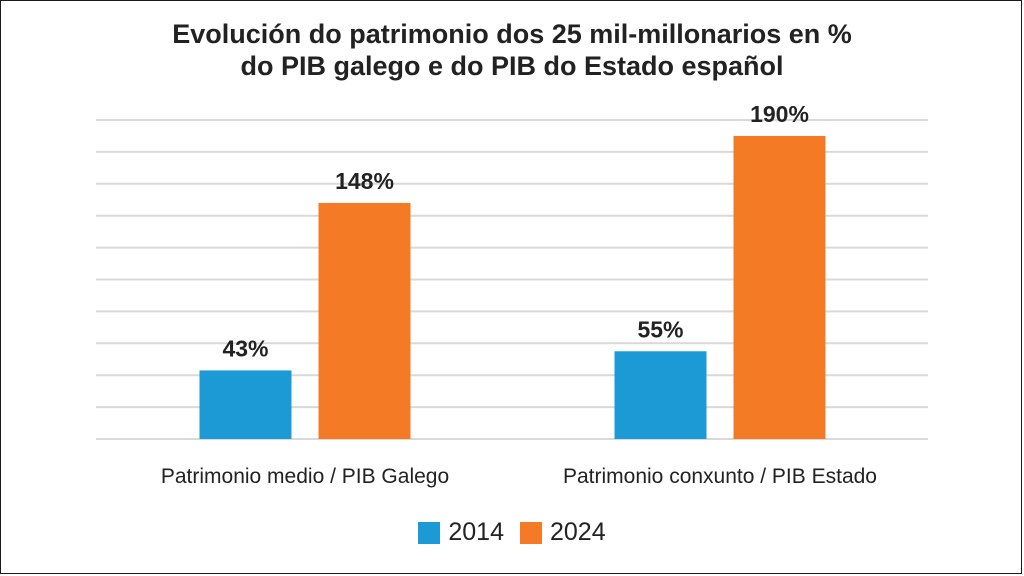 The width and height of the screenshot is (1024, 576). I want to click on data-label-2014-2: 55%, so click(660, 329).